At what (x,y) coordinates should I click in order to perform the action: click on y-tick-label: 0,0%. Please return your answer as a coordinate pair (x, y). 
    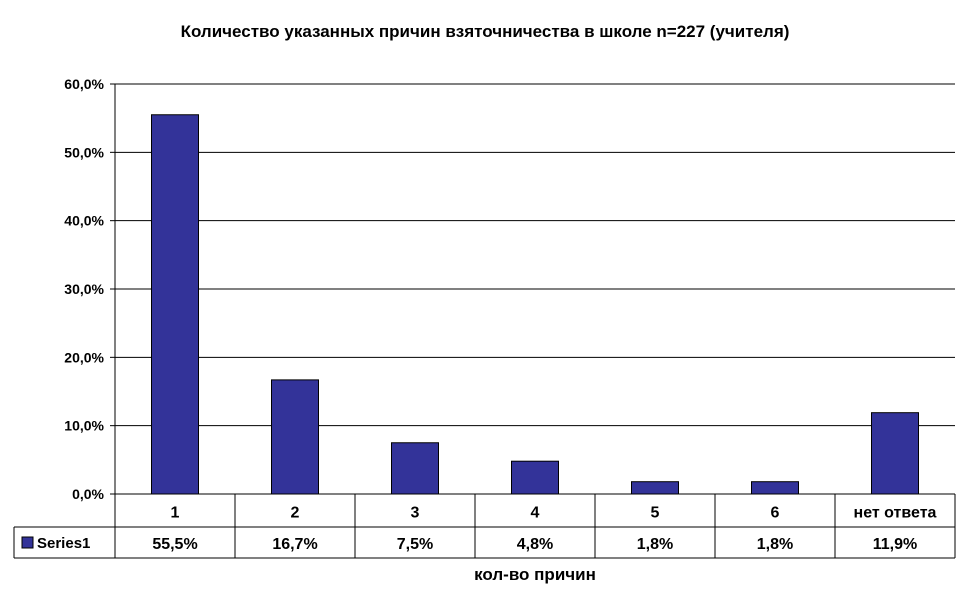
    Looking at the image, I should click on (88, 494).